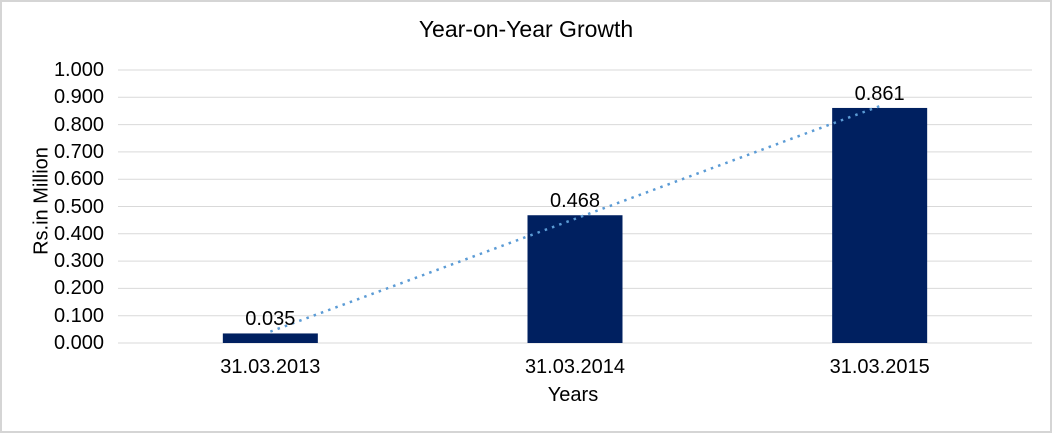  Describe the element at coordinates (78, 151) in the screenshot. I see `y-tick-label: 0.700` at that location.